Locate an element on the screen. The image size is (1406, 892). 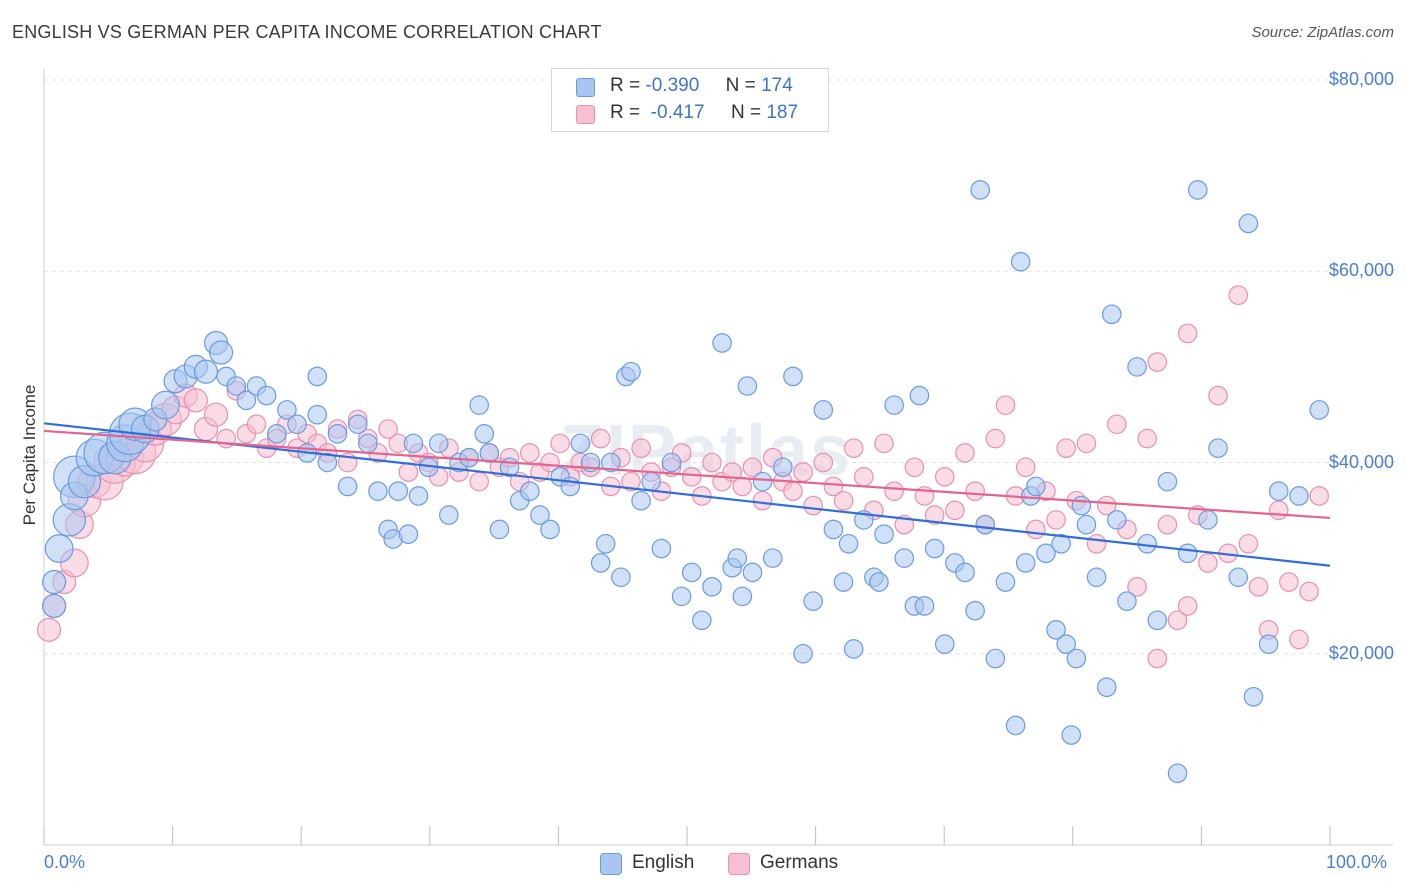
germans-legend-swatch is located at coordinates (739, 864).